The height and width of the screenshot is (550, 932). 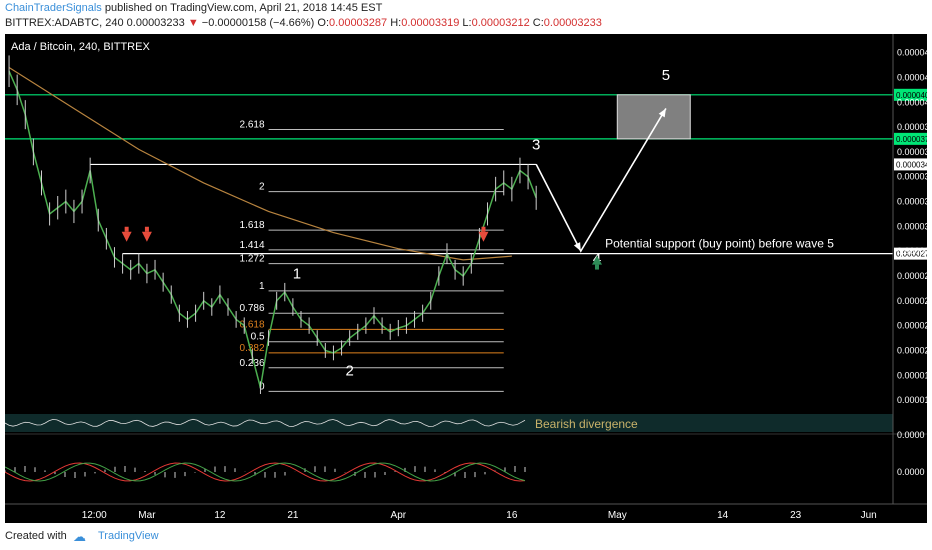 What do you see at coordinates (912, 177) in the screenshot?
I see `price-axis-tick: 0.00003400` at bounding box center [912, 177].